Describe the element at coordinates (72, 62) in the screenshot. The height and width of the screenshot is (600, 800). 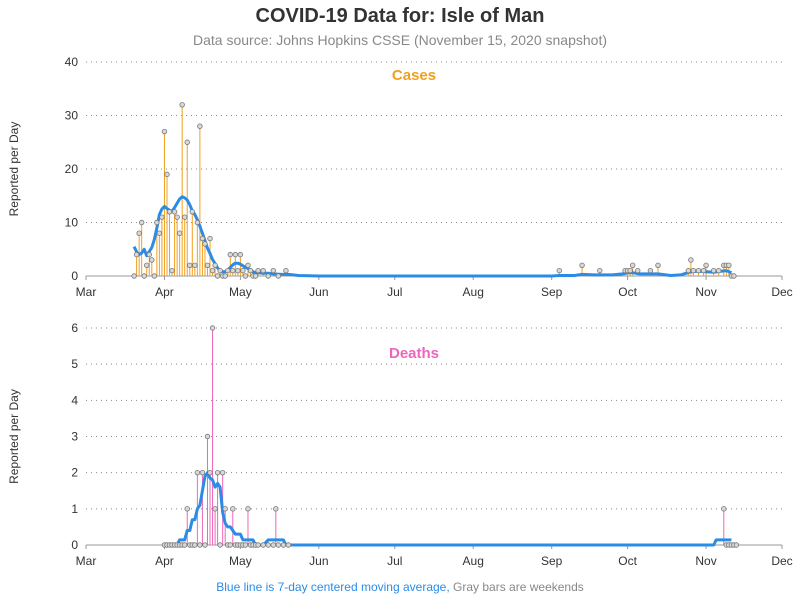
I see `cases-ytick-label: 40` at that location.